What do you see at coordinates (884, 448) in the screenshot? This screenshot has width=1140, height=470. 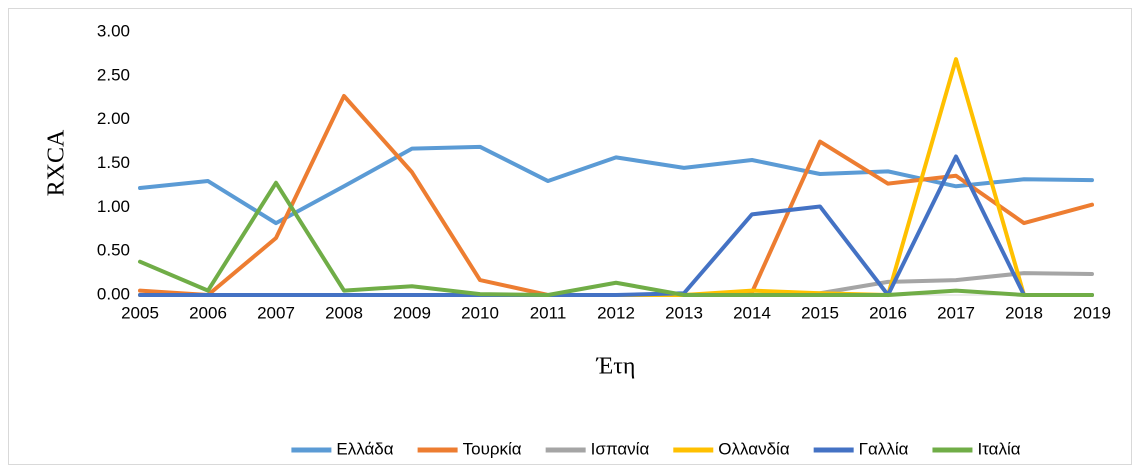 I see `legend-label: Γαλλία` at bounding box center [884, 448].